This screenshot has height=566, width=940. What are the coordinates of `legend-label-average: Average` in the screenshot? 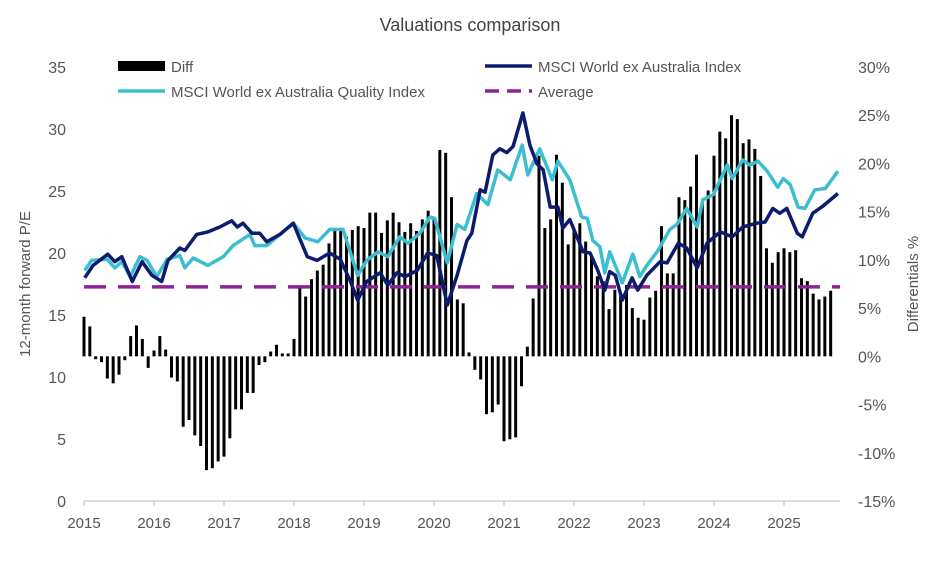 It's located at (566, 92).